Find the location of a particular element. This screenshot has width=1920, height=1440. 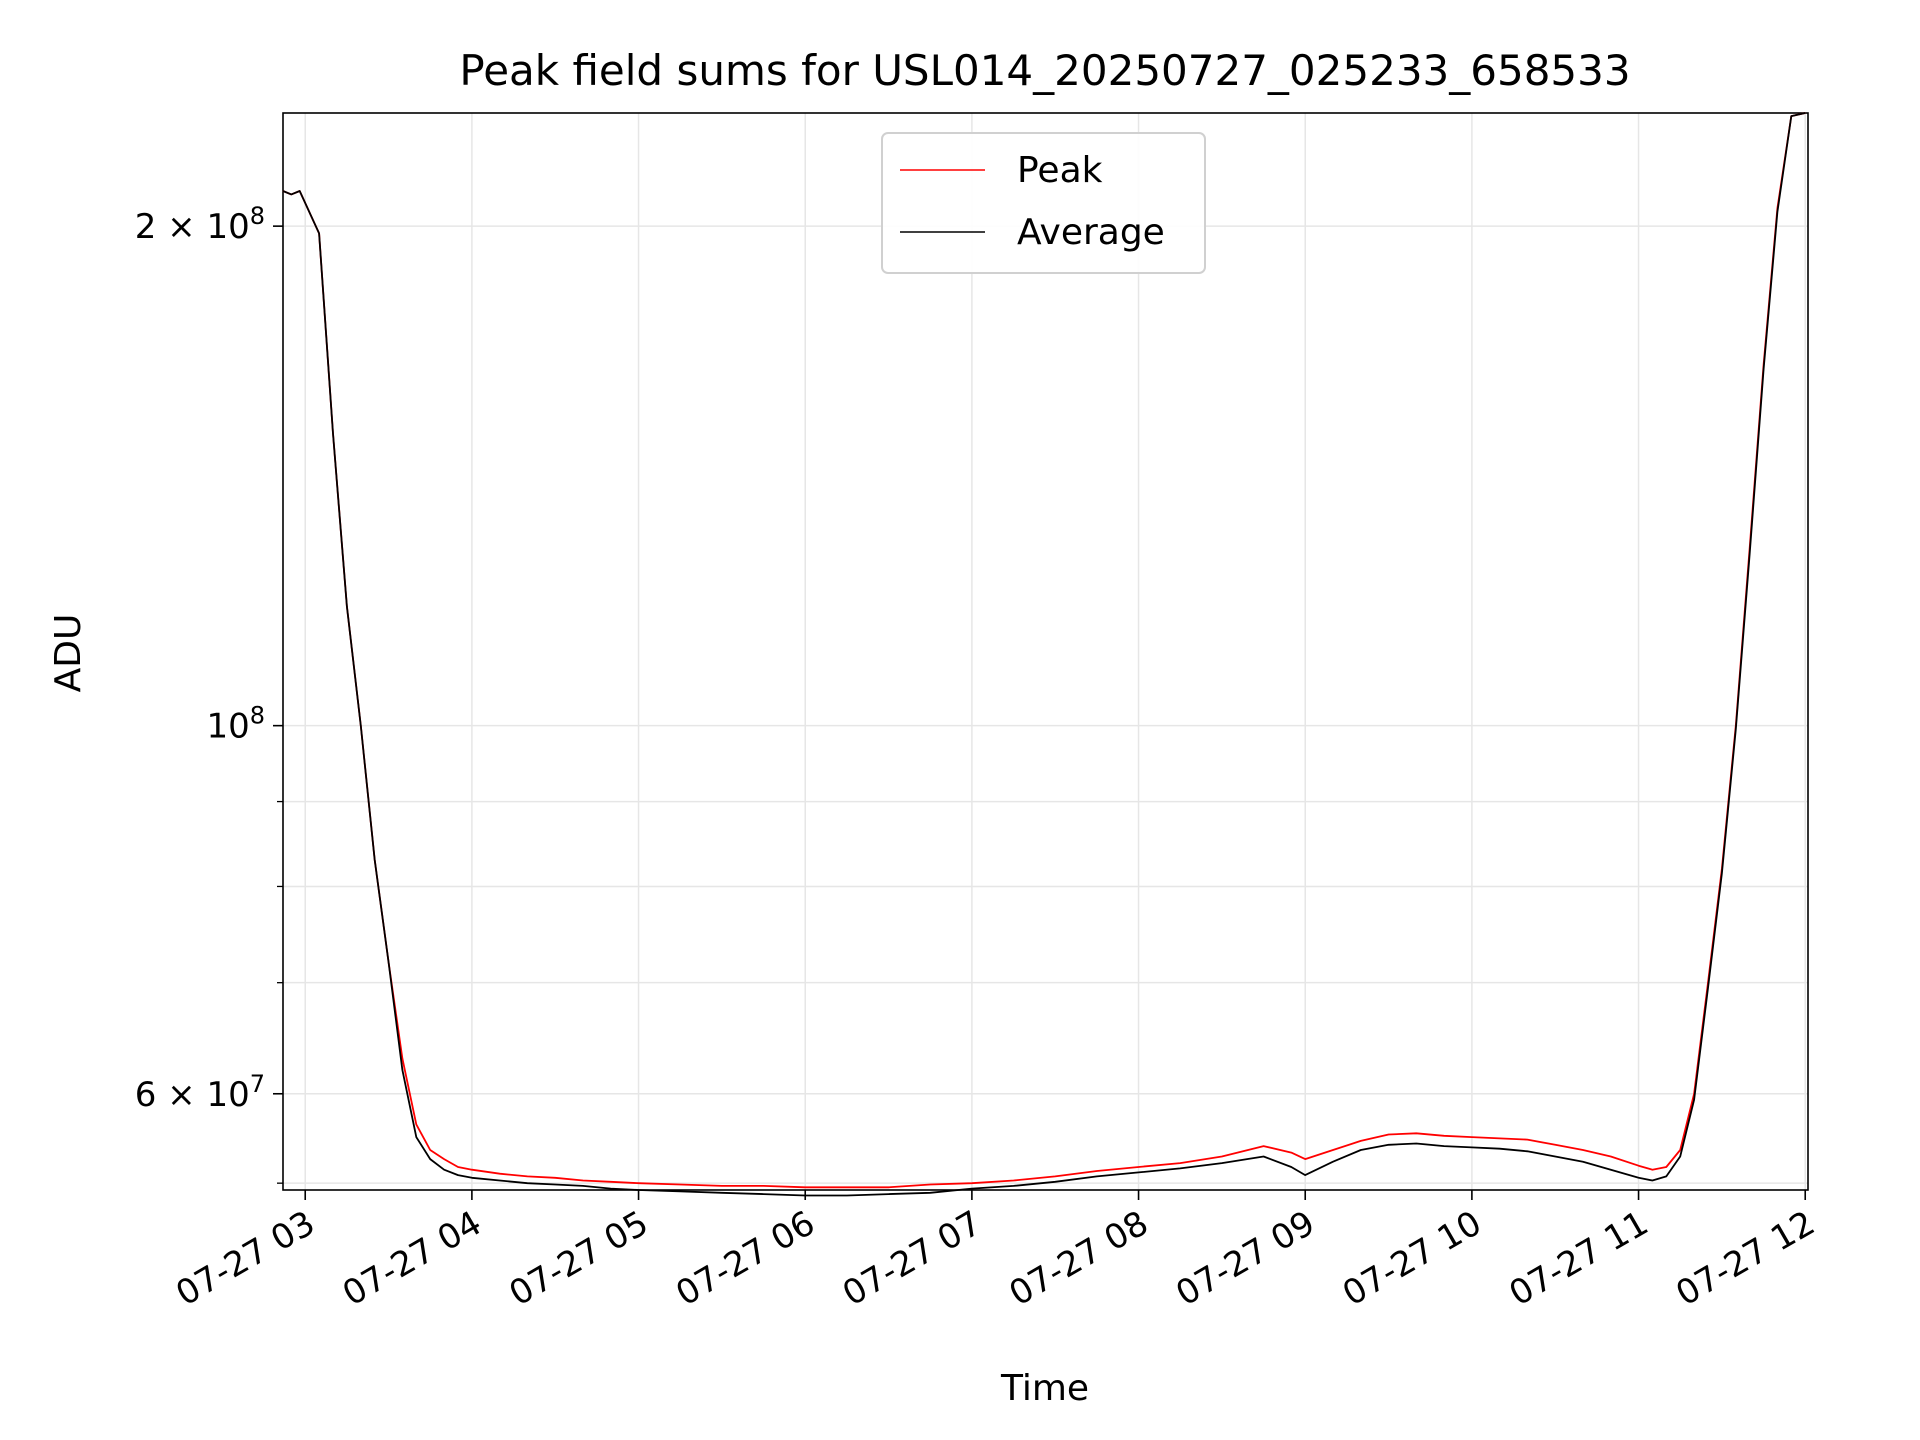

y-tick-label: 2 × 108 is located at coordinates (200, 224).